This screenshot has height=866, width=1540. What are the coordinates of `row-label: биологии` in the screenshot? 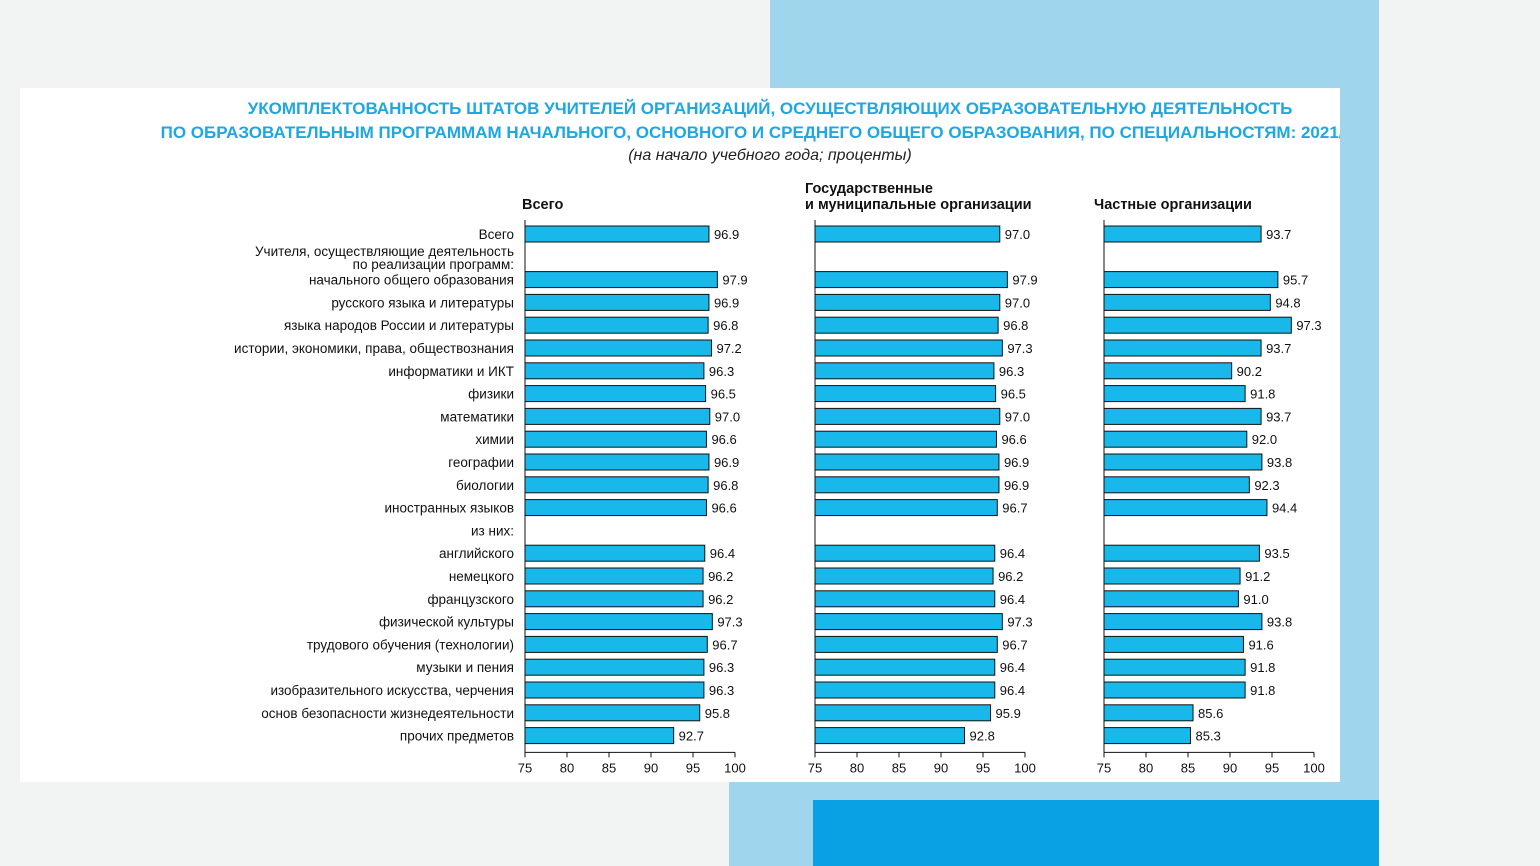 It's located at (485, 485).